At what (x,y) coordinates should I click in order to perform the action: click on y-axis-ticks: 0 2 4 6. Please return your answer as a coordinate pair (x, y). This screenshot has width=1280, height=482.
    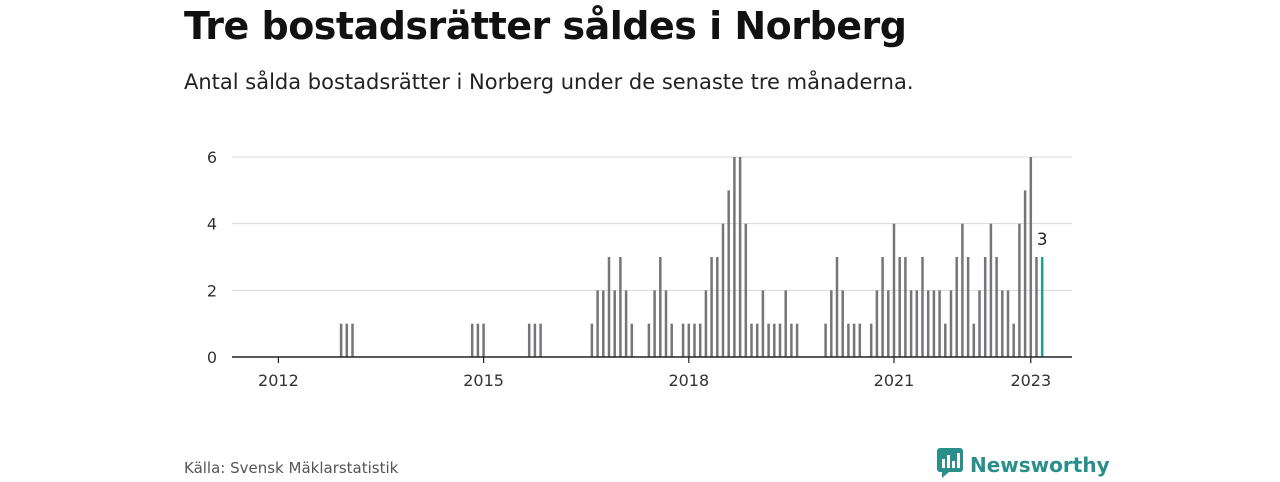
    Looking at the image, I should click on (212, 257).